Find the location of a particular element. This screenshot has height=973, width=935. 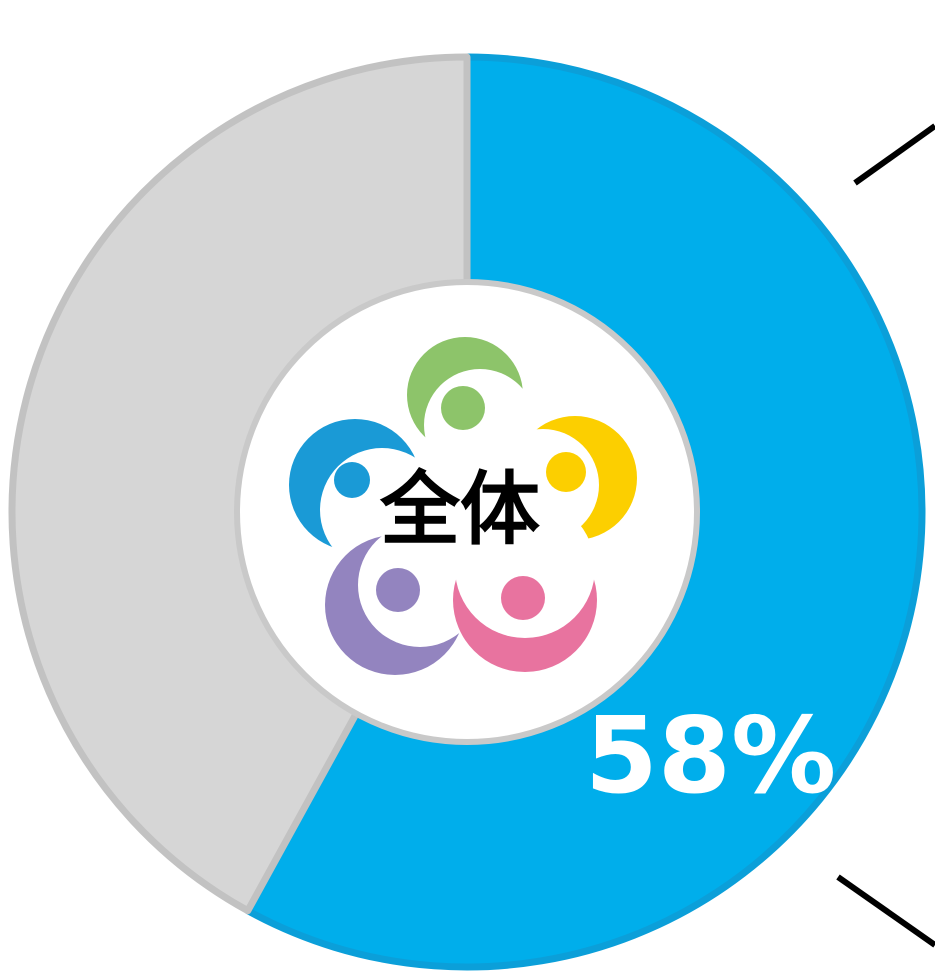

logo is located at coordinates (463, 506).